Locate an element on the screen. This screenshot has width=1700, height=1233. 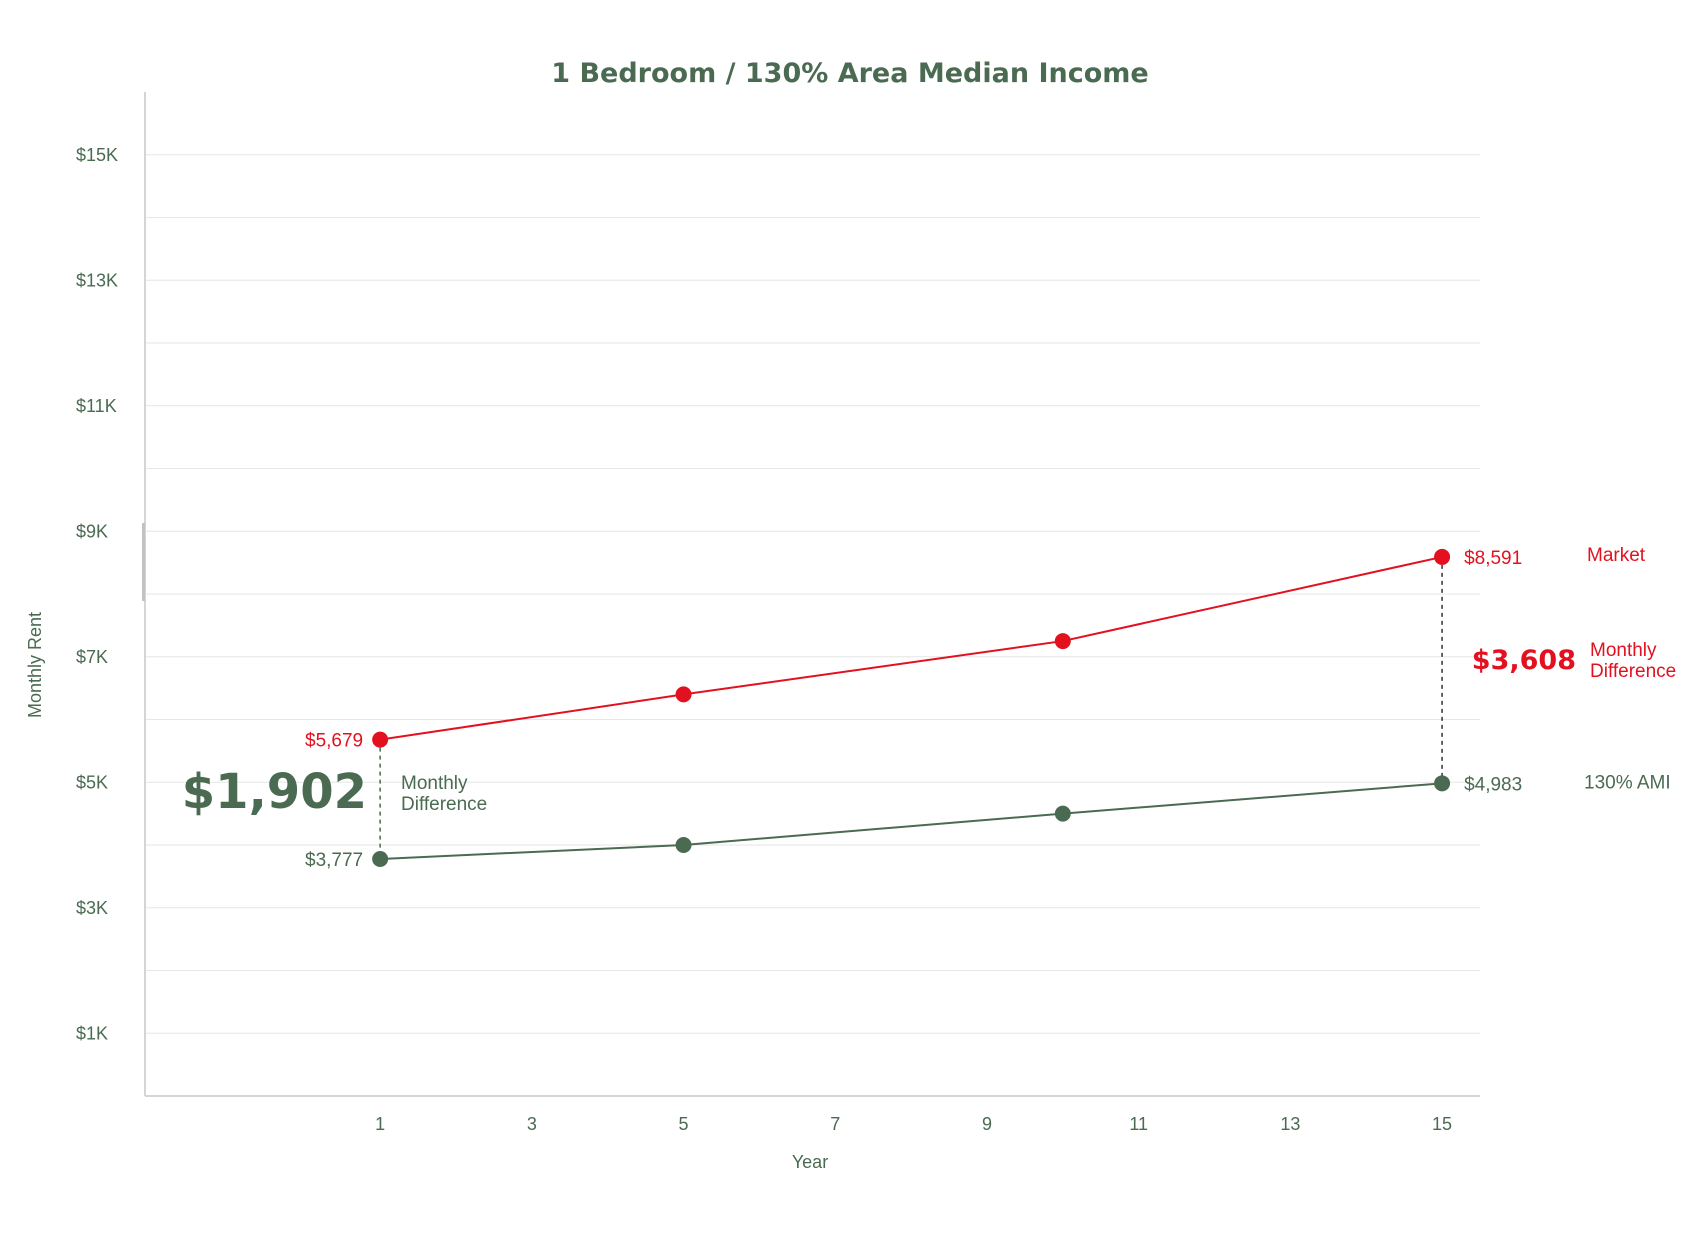
legend-entry: 130% AMI is located at coordinates (1627, 782).